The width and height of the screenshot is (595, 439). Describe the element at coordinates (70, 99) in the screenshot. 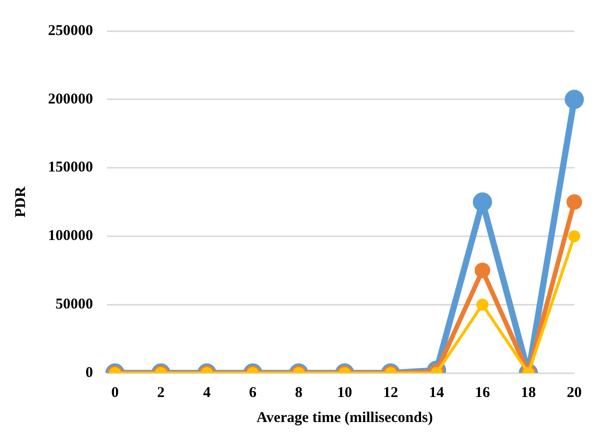

I see `y-tick-label: 200000` at that location.